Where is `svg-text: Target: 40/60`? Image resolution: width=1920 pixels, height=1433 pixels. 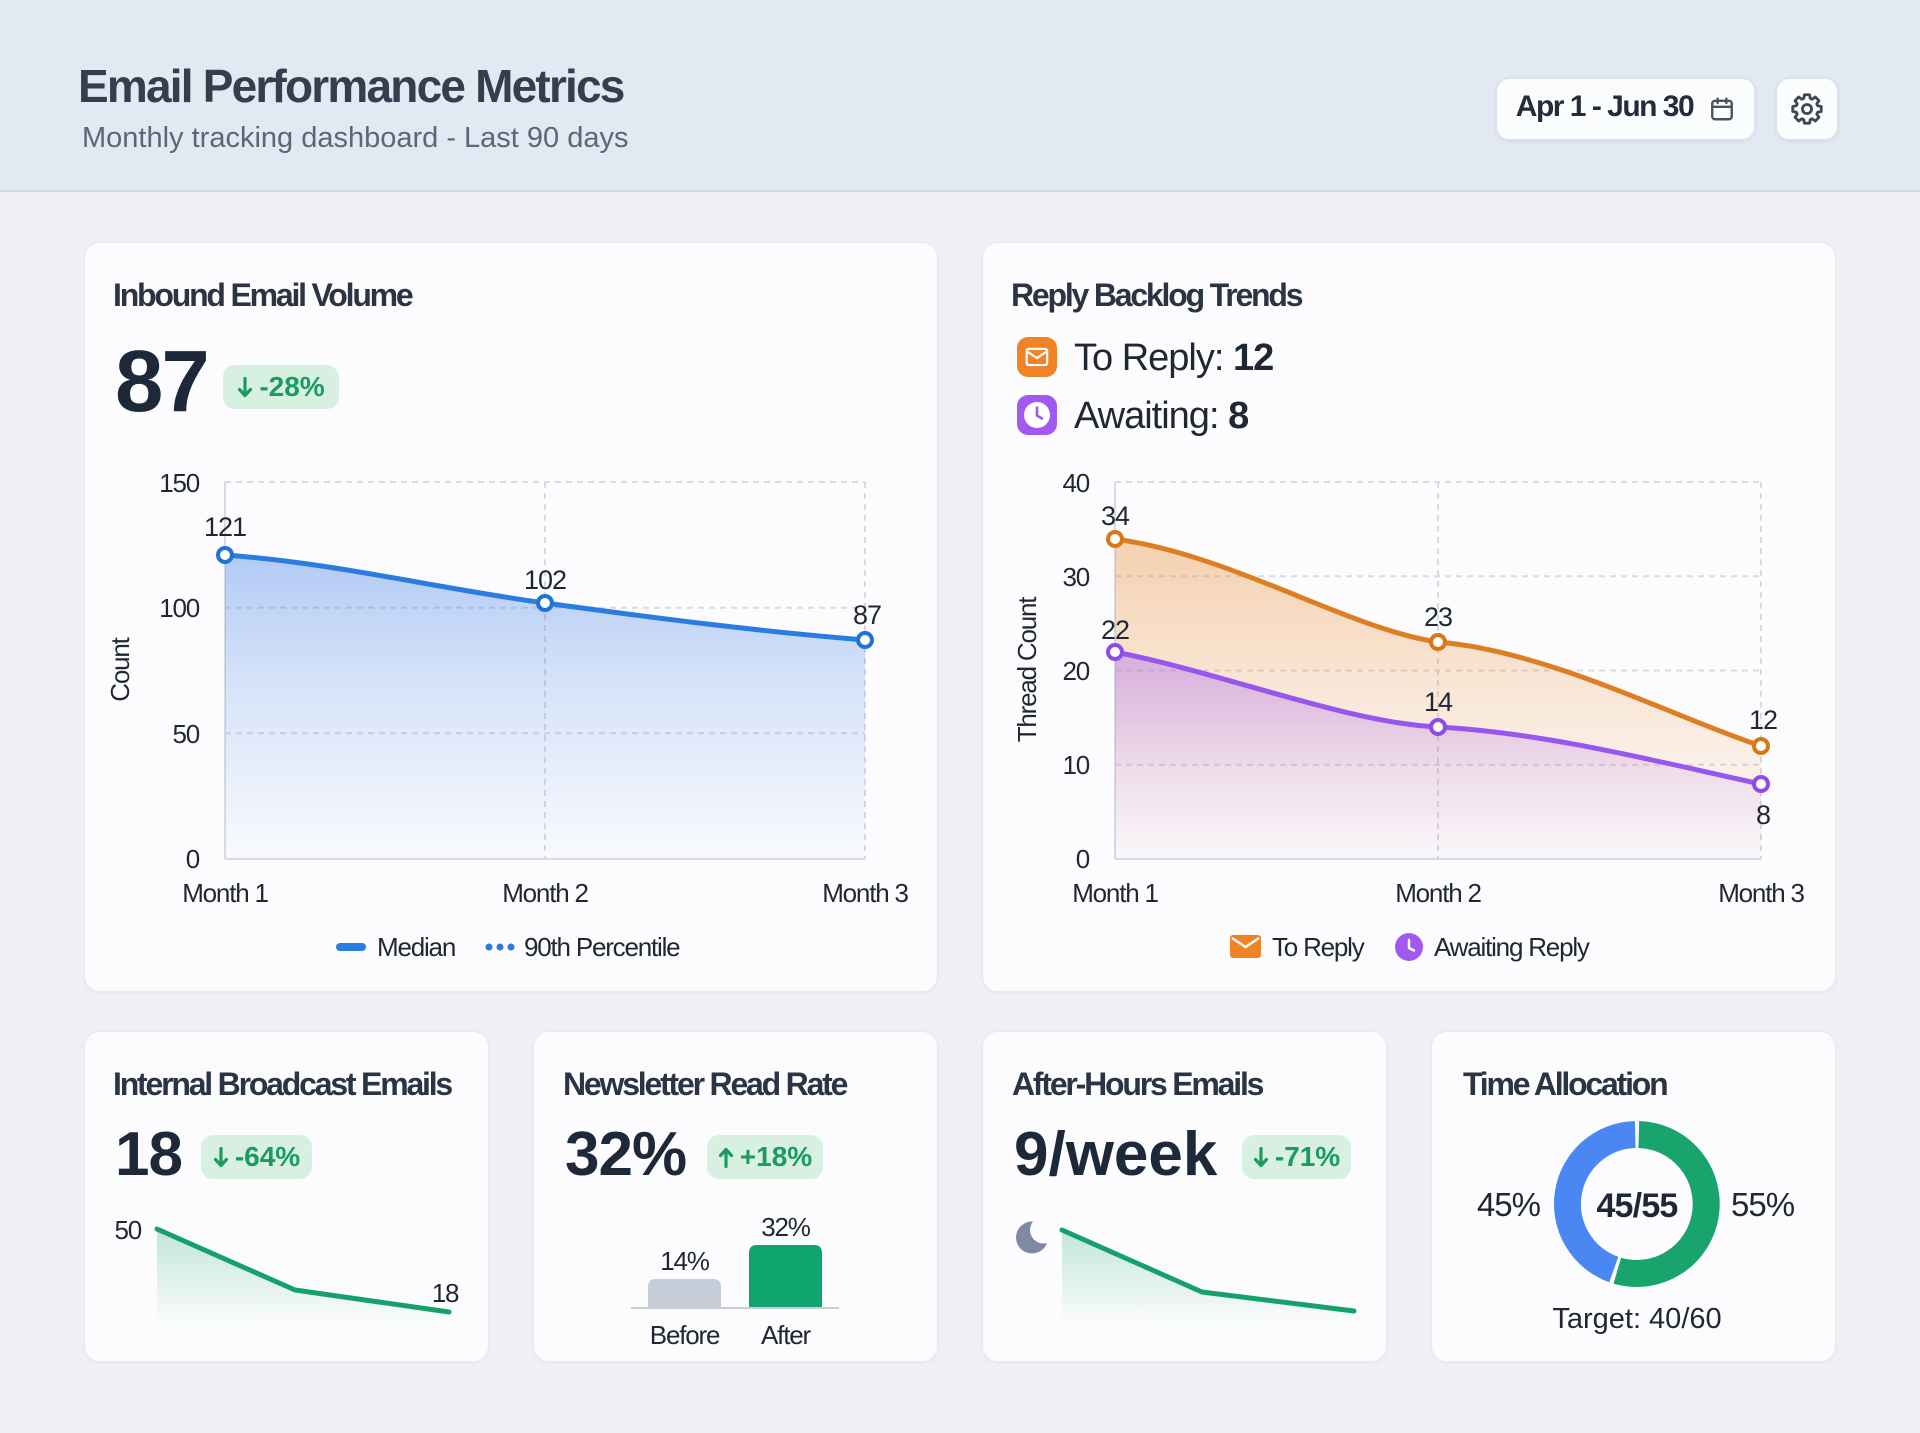 svg-text: Target: 40/60 is located at coordinates (1636, 1319).